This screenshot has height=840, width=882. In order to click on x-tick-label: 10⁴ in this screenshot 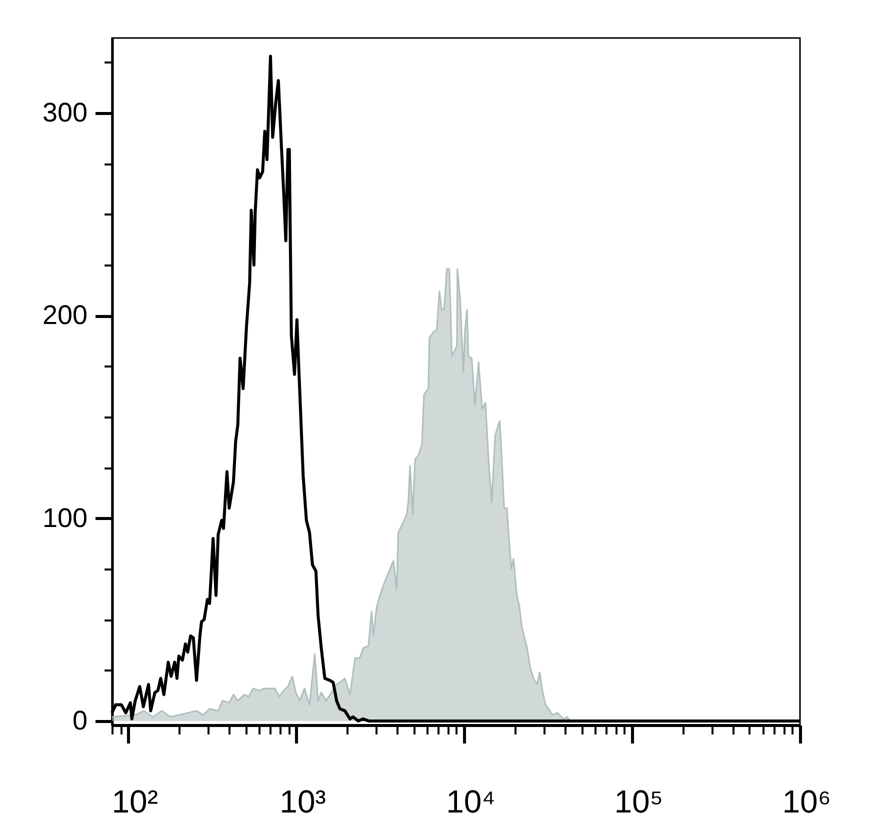, I will do `click(471, 802)`.